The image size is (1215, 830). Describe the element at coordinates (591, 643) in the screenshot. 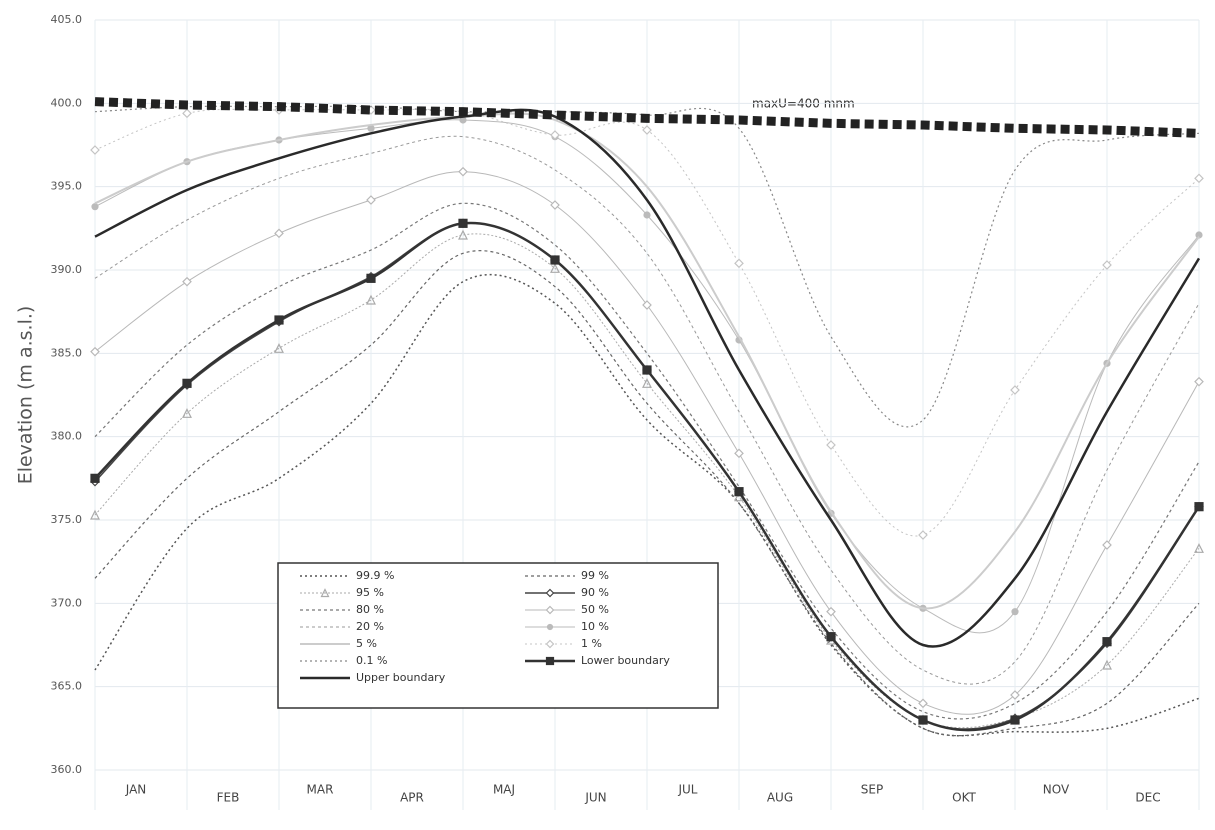

I see `legend-label: 1 %` at that location.